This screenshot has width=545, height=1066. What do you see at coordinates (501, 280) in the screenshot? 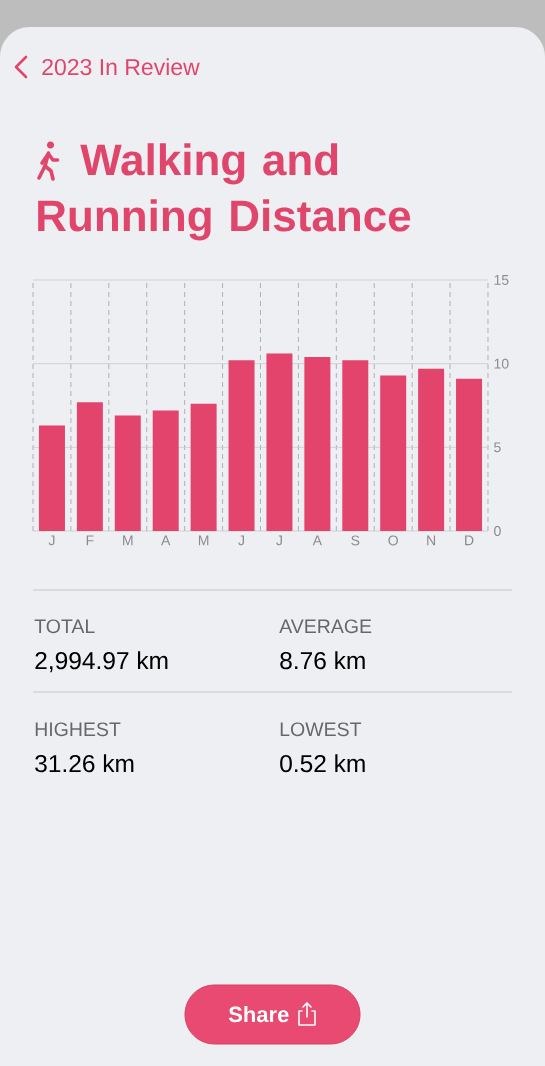
I see `y-tick-label: 15` at bounding box center [501, 280].